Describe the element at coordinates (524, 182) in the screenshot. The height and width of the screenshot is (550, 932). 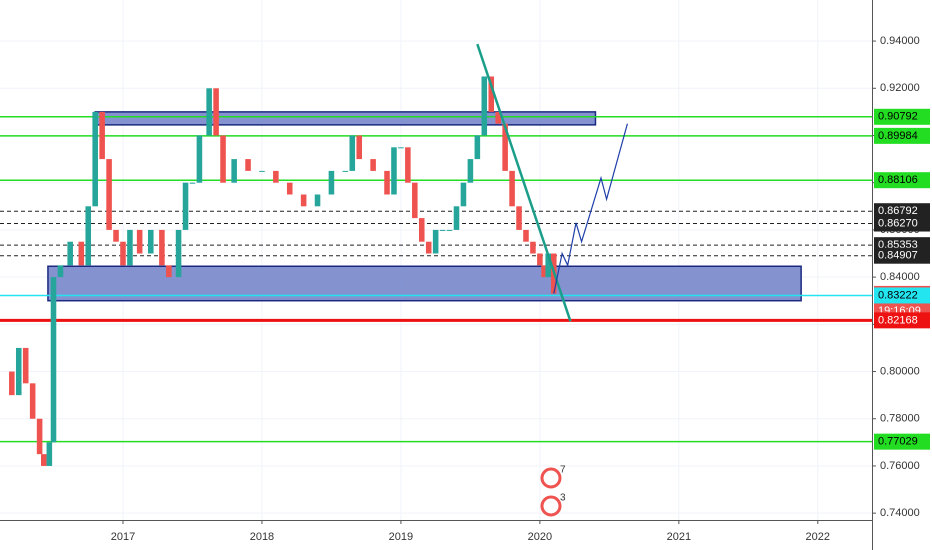
I see `trendline` at that location.